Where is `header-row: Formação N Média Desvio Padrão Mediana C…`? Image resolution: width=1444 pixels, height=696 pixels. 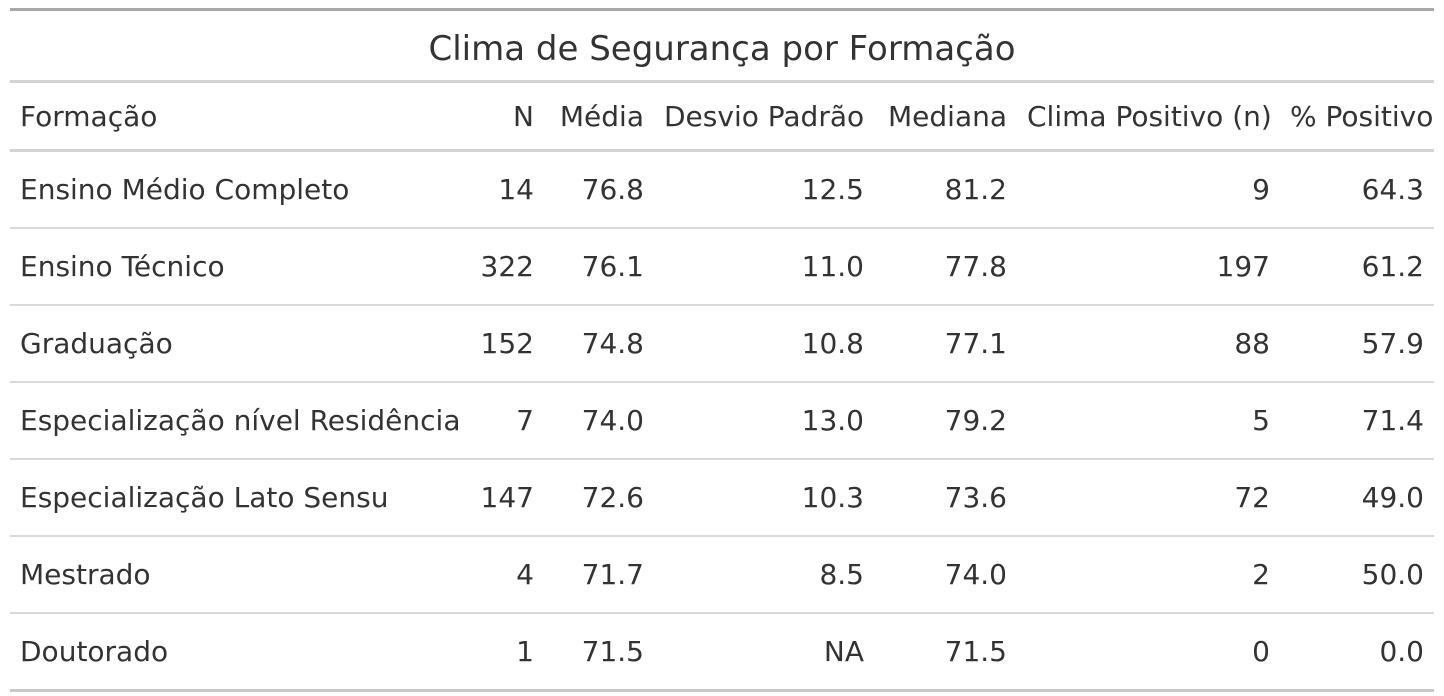 header-row: Formação N Média Desvio Padrão Mediana C… is located at coordinates (722, 117).